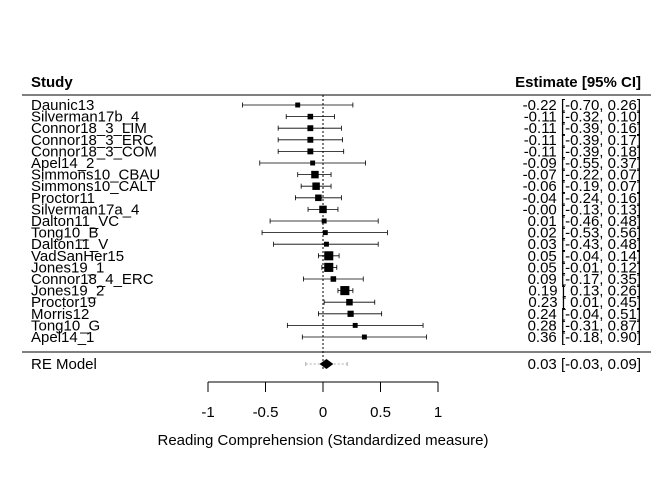 This screenshot has height=480, width=672. I want to click on study-estimate-text: 0.24 [-0.04, 0.51], so click(584, 314).